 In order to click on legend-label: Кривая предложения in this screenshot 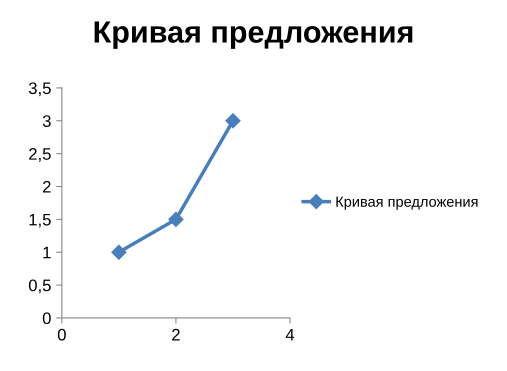, I will do `click(407, 203)`.